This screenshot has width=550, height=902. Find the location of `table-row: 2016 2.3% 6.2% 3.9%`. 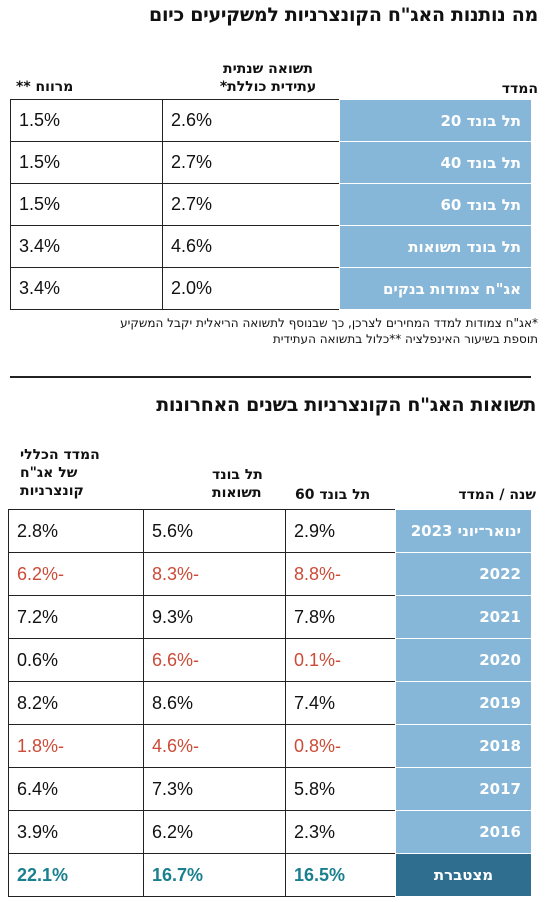

table-row: 2016 2.3% 6.2% 3.9% is located at coordinates (270, 832).